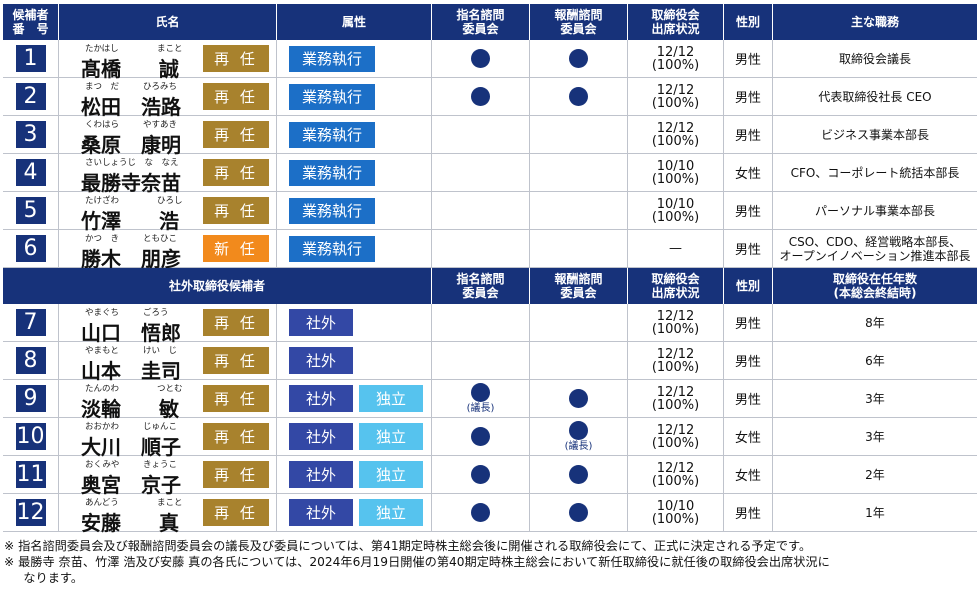  I want to click on candidate-number: 6, so click(30, 248).